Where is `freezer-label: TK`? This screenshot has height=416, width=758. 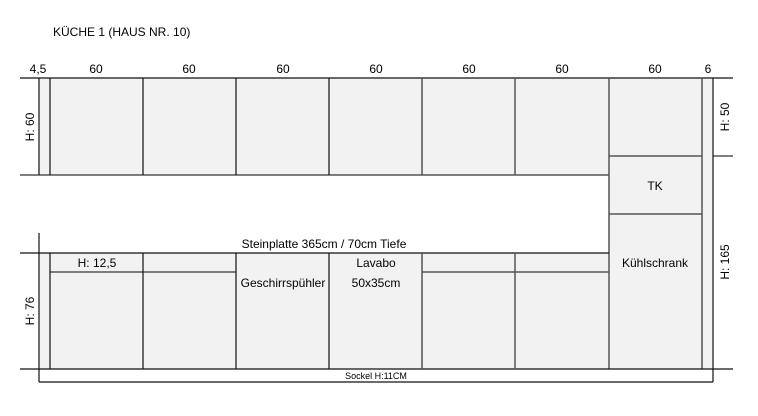 freezer-label: TK is located at coordinates (654, 186).